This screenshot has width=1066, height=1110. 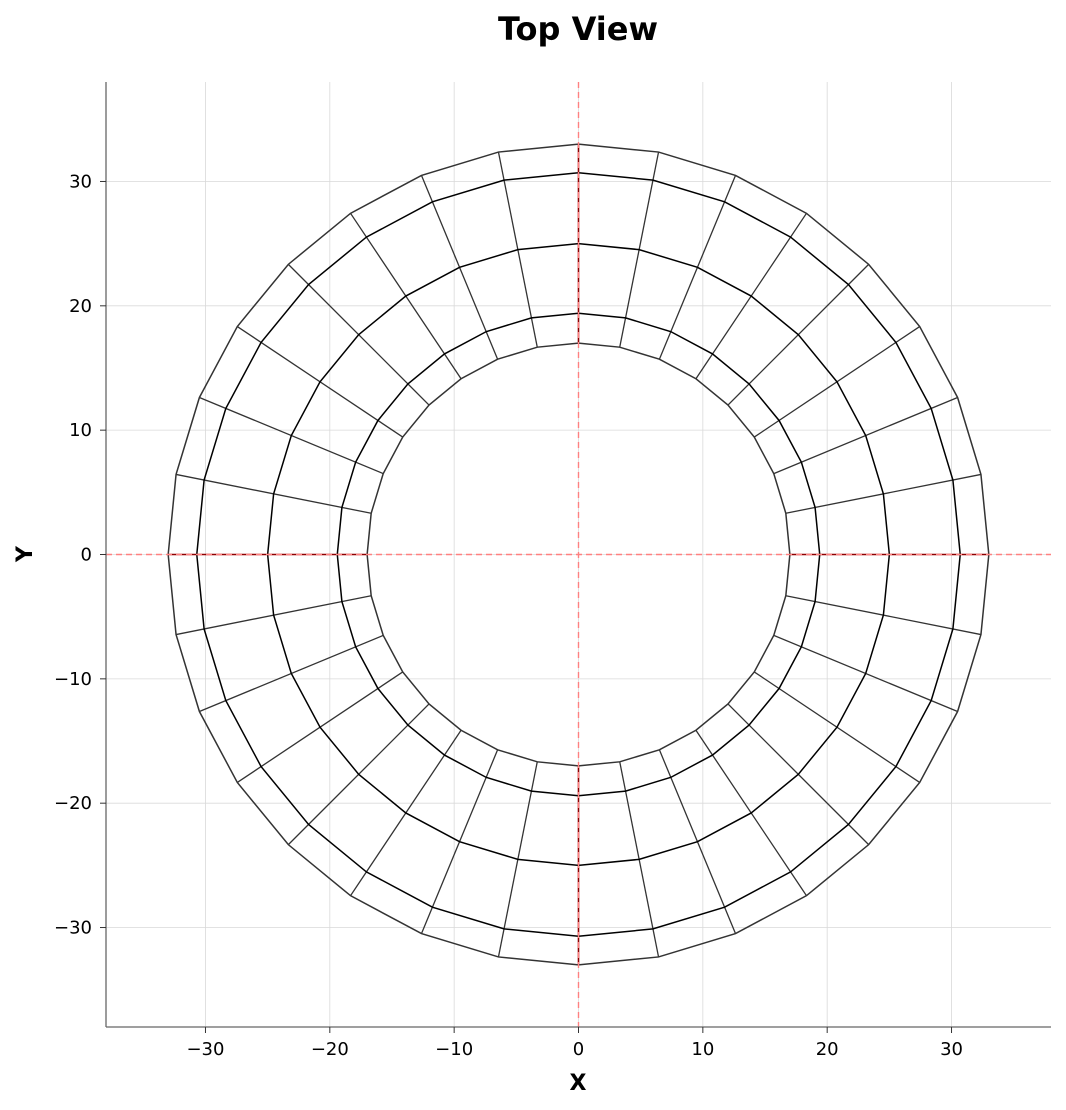 What do you see at coordinates (827, 1049) in the screenshot?
I see `x-tick-label: 20` at bounding box center [827, 1049].